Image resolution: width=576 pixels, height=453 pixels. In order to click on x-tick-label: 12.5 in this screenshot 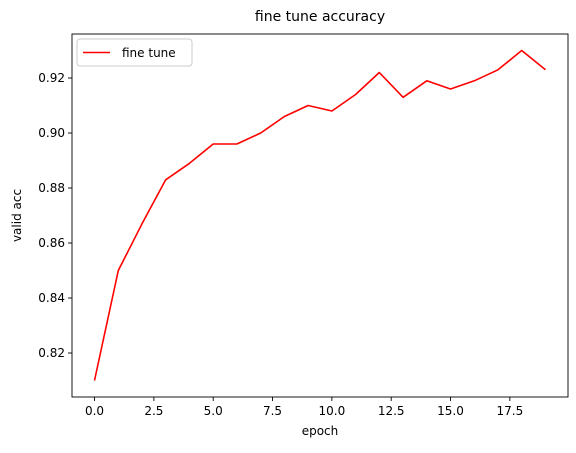, I will do `click(391, 411)`.